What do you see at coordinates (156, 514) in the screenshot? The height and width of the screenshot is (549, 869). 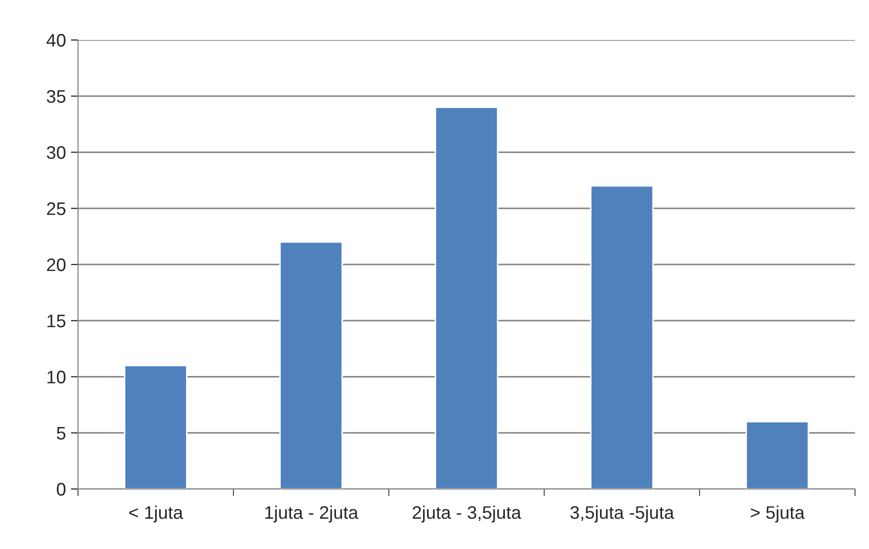 I see `x-tick-label: < 1juta` at bounding box center [156, 514].